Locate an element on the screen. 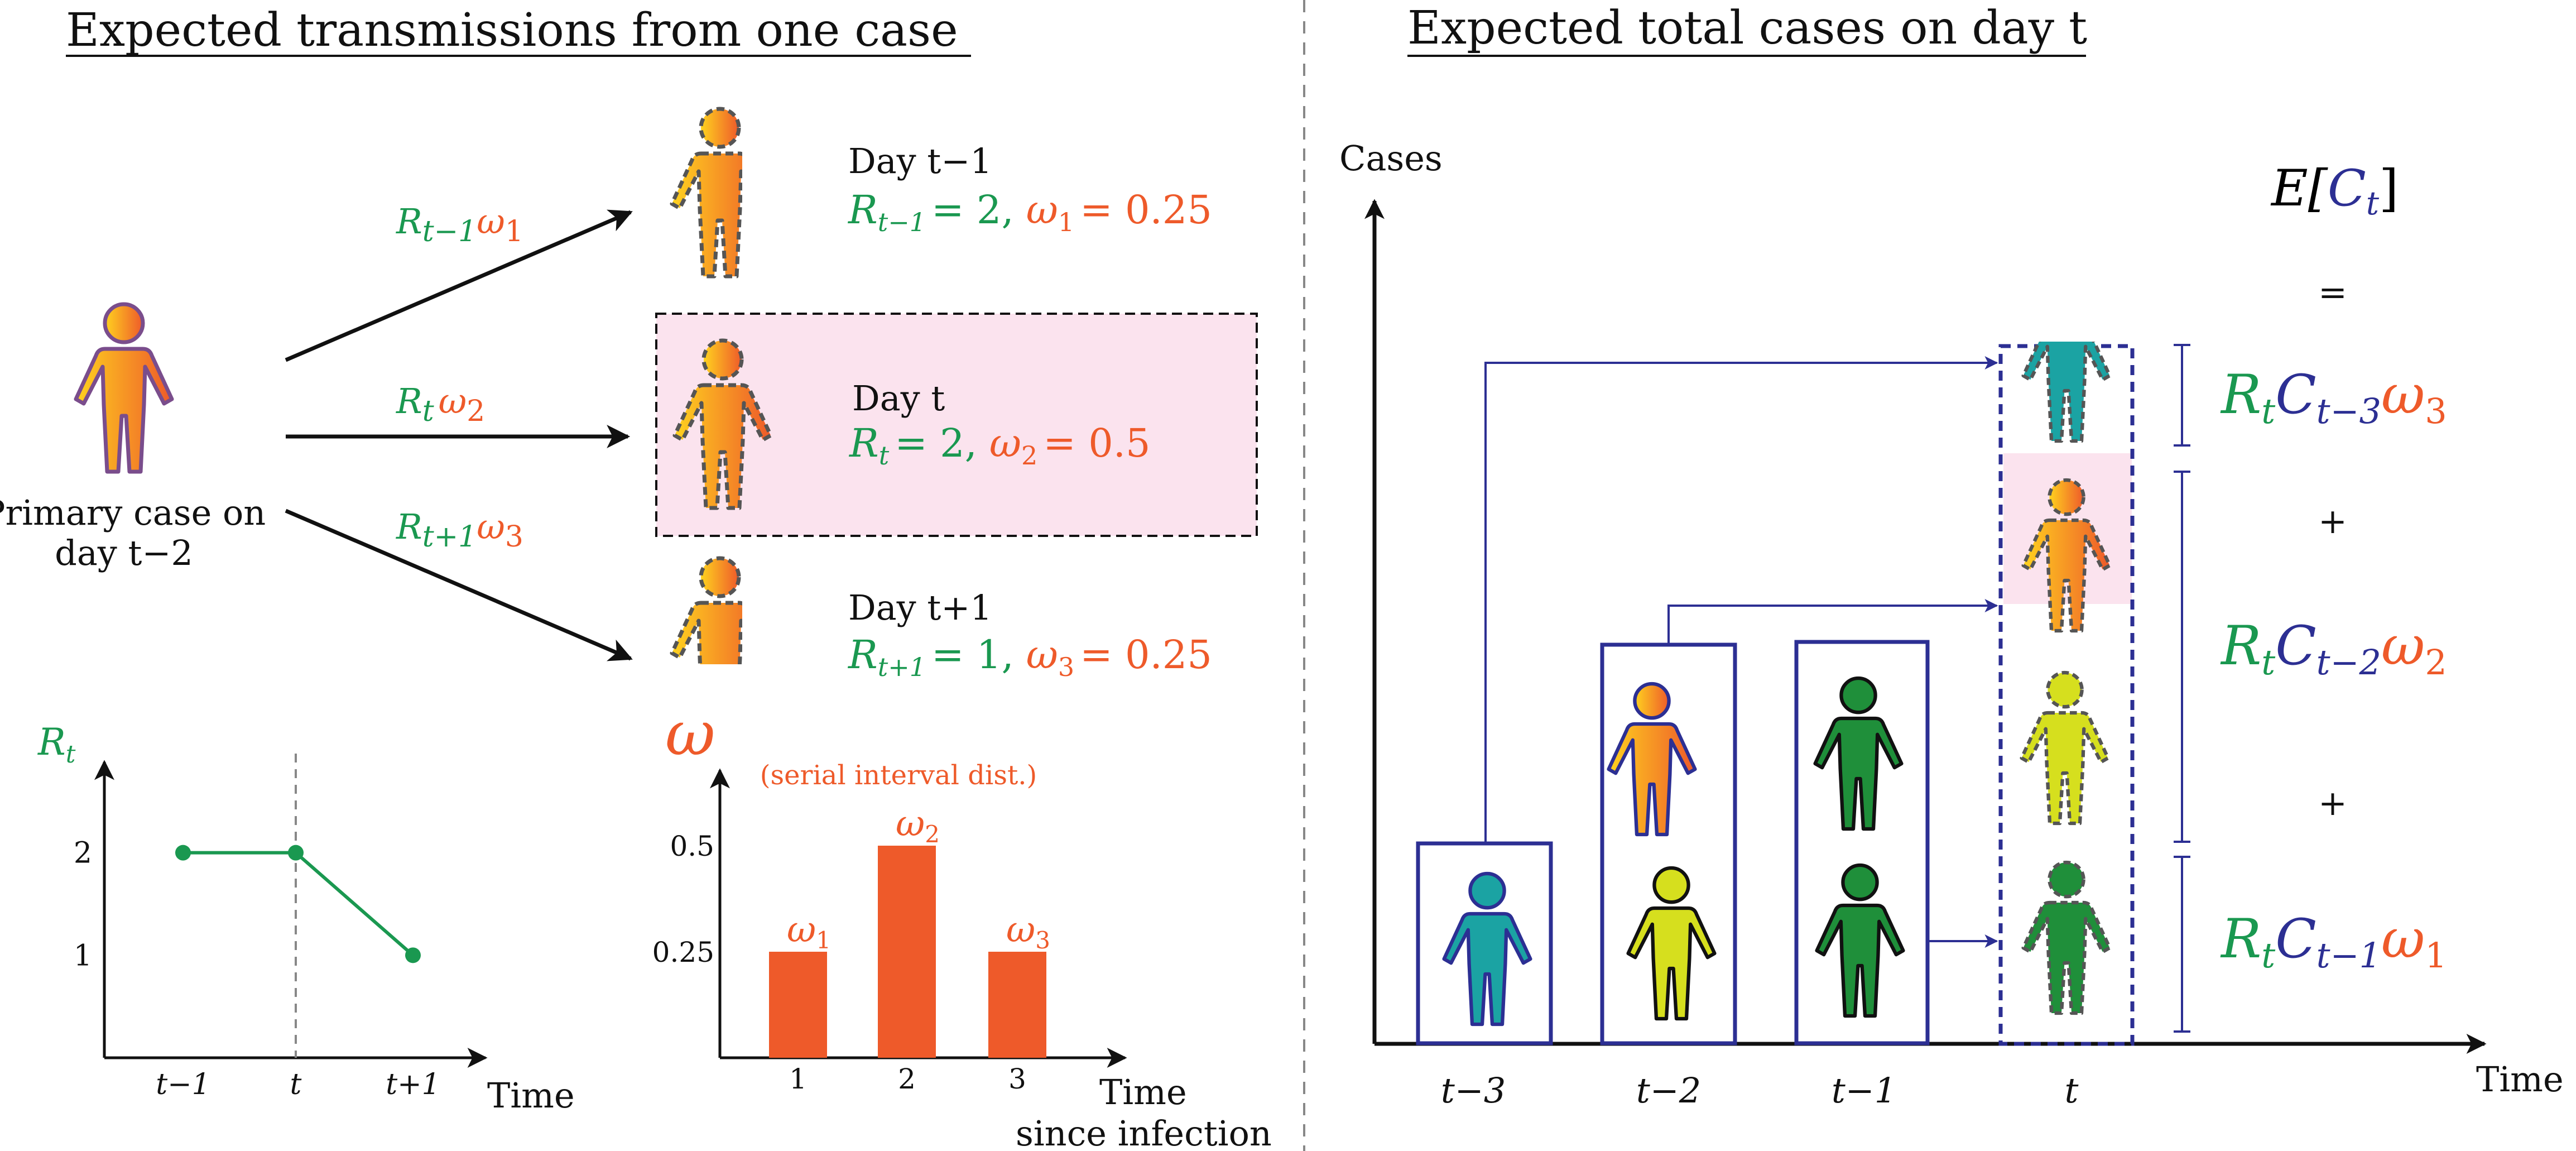 Image resolution: width=2576 pixels, height=1151 pixels. omega-bar-label: ω2 is located at coordinates (918, 825).